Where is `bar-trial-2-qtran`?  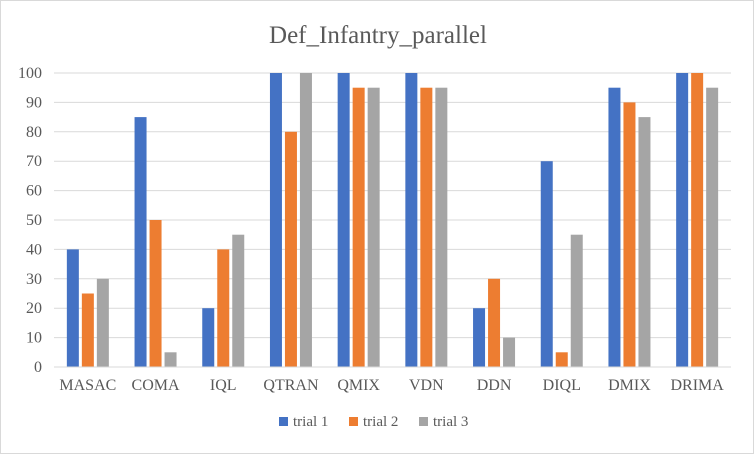
bar-trial-2-qtran is located at coordinates (290, 249).